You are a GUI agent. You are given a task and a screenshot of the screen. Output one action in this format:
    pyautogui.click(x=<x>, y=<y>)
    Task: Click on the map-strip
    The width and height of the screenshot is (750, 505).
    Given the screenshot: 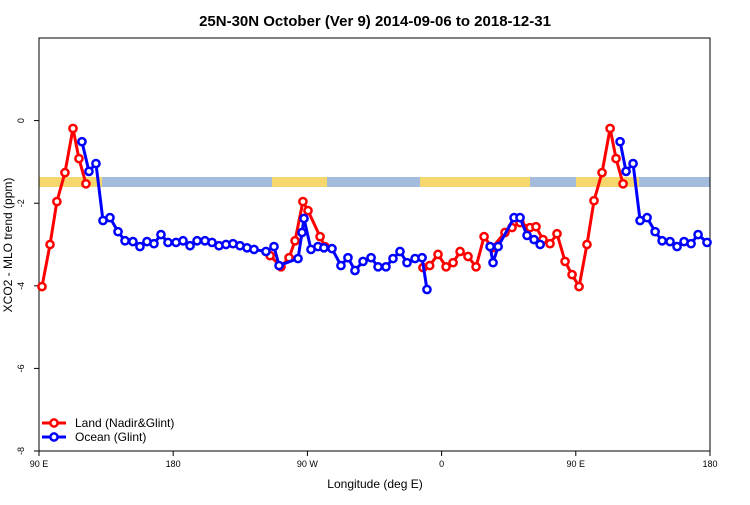 What is the action you would take?
    pyautogui.click(x=374, y=182)
    